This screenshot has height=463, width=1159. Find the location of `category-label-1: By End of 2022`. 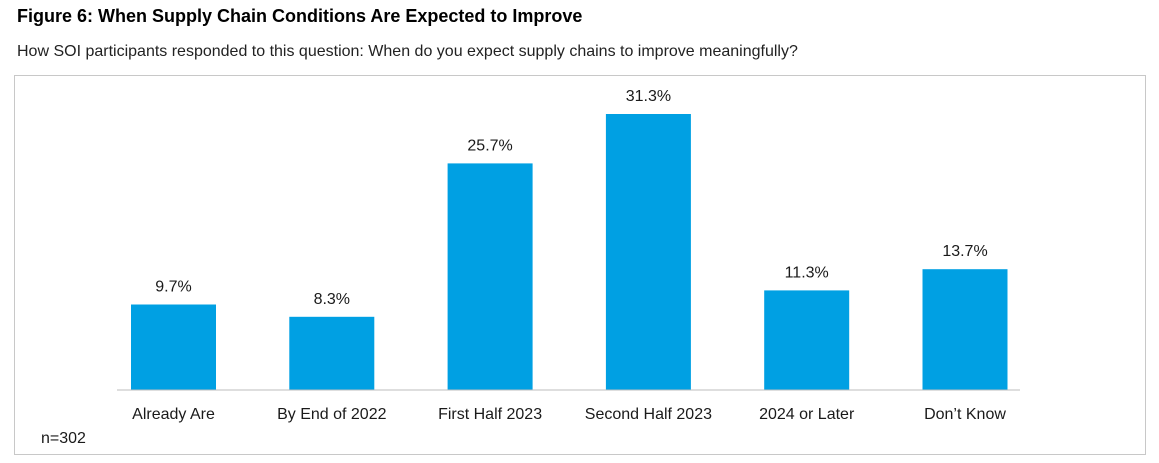

category-label-1: By End of 2022 is located at coordinates (332, 414).